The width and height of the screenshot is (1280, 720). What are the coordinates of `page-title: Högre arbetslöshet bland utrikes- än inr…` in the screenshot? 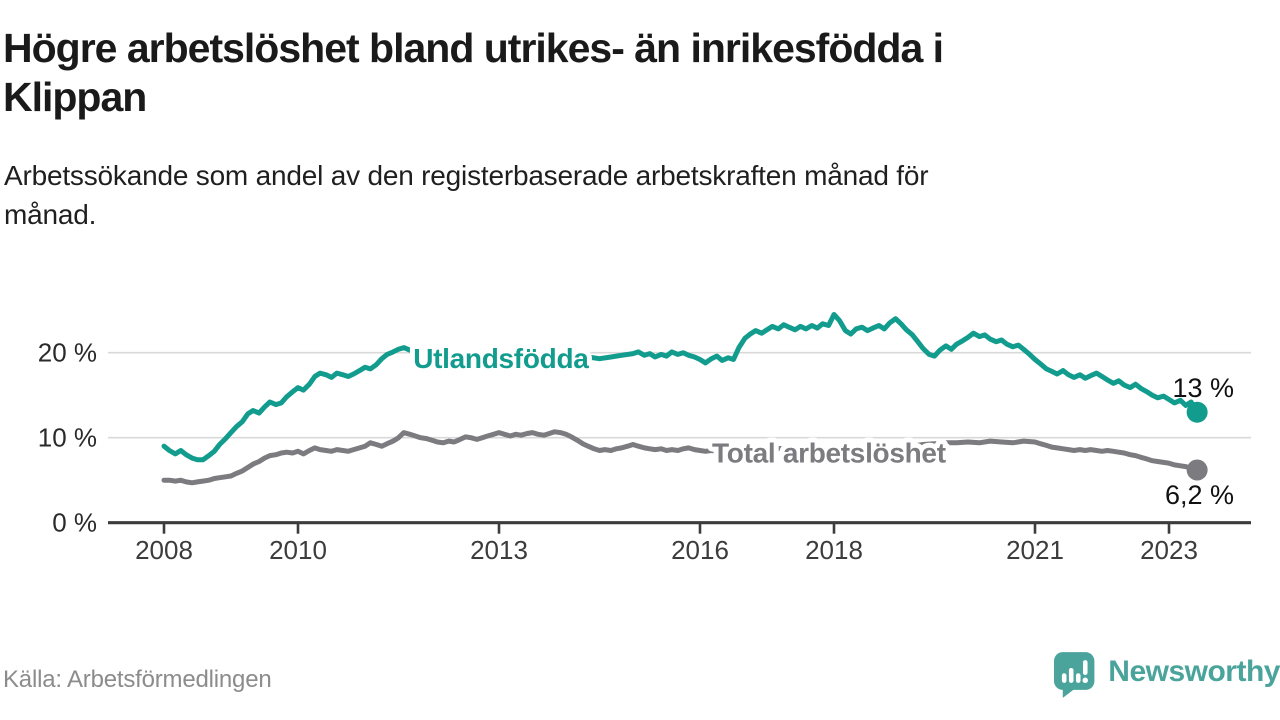 It's located at (638, 73).